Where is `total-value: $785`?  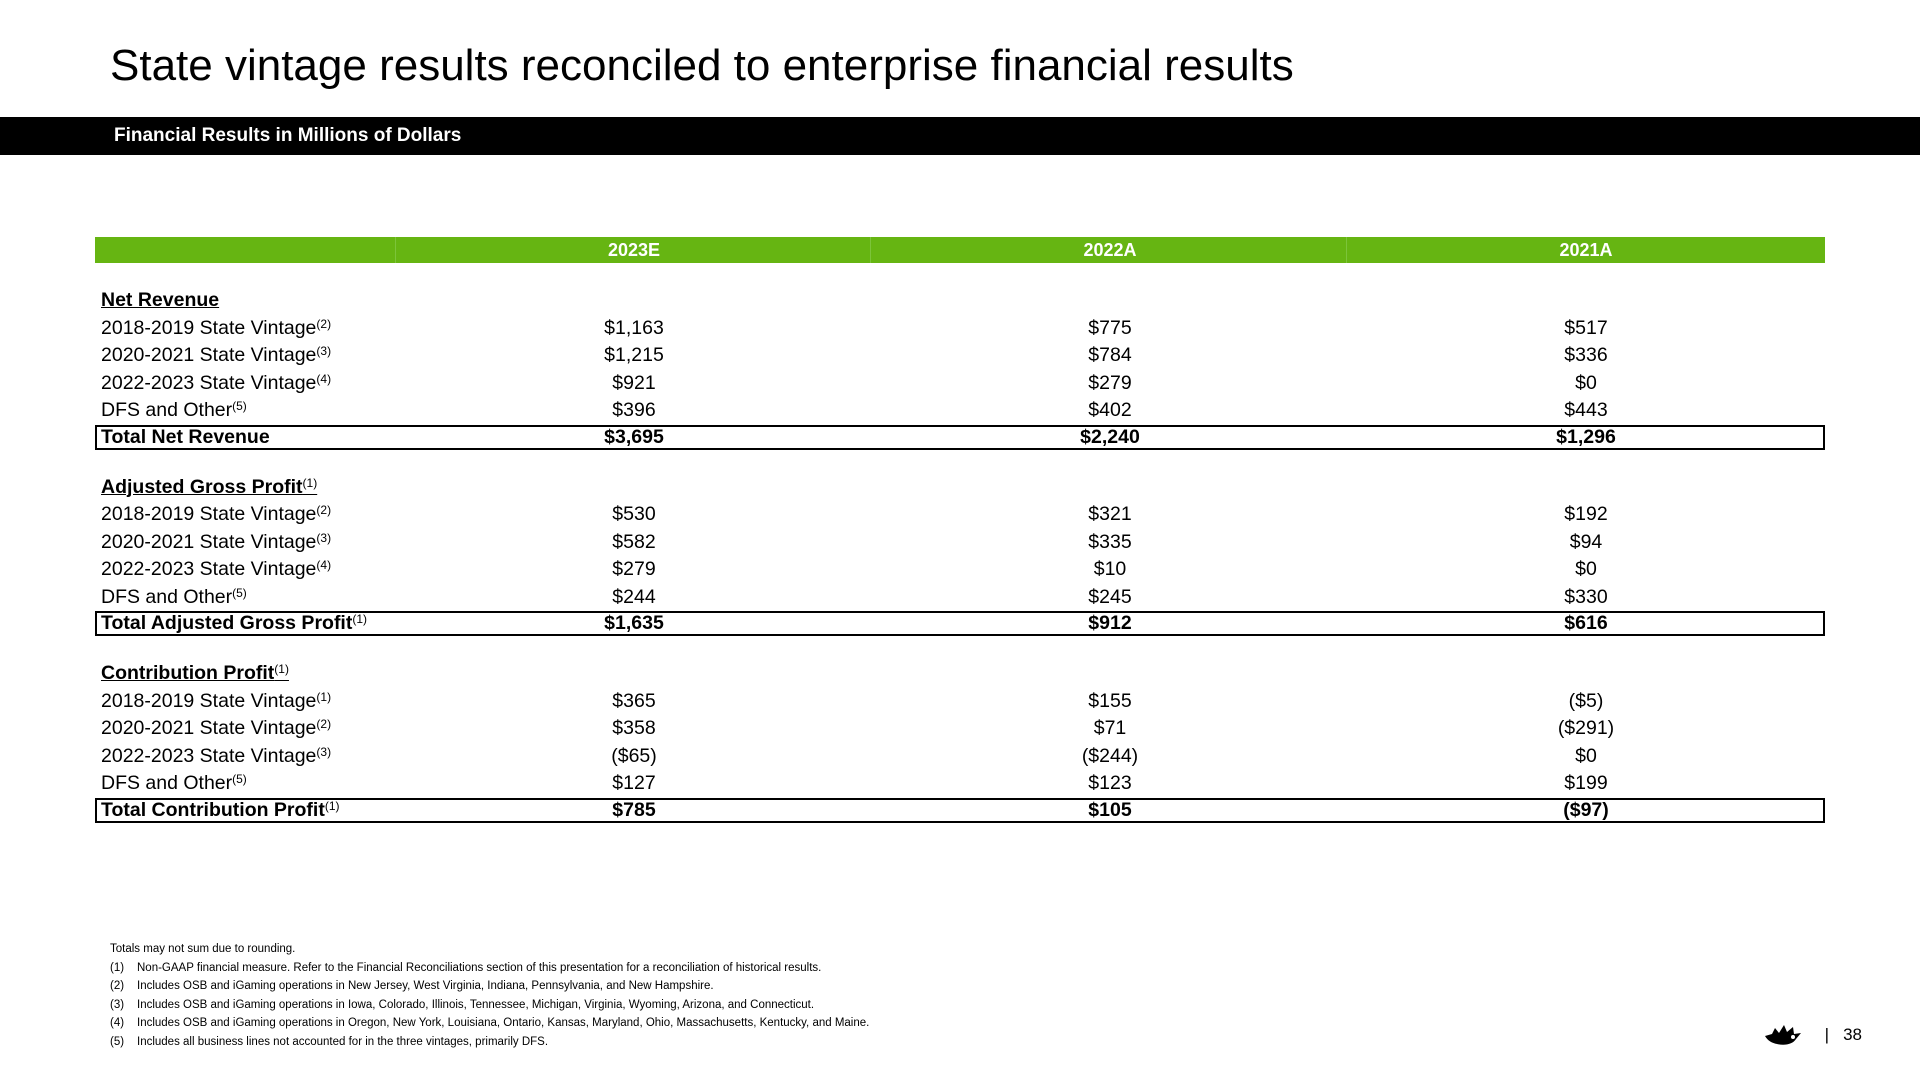 total-value: $785 is located at coordinates (634, 809).